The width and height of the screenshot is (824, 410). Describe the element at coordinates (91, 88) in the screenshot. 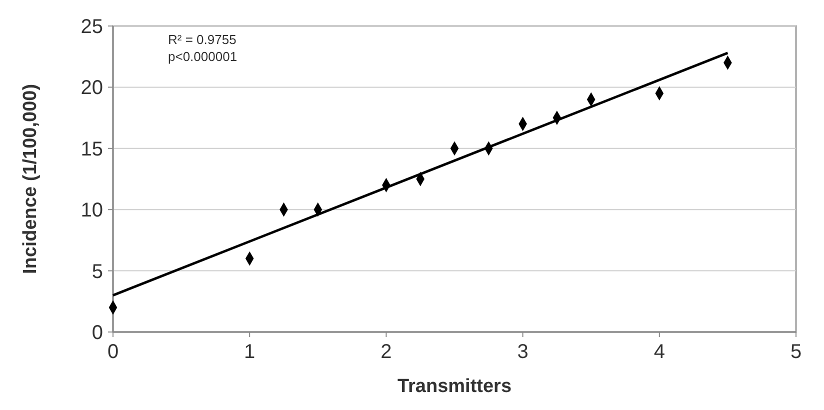

I see `y-tick-label: 20` at that location.